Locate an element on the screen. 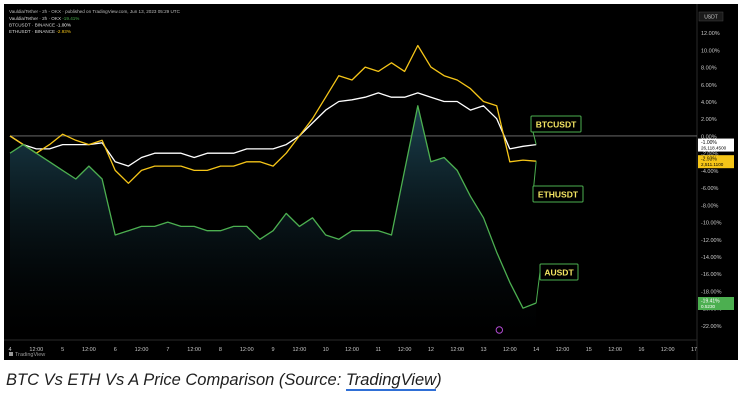 The width and height of the screenshot is (749, 406). x-tick-label: 11 is located at coordinates (378, 350).